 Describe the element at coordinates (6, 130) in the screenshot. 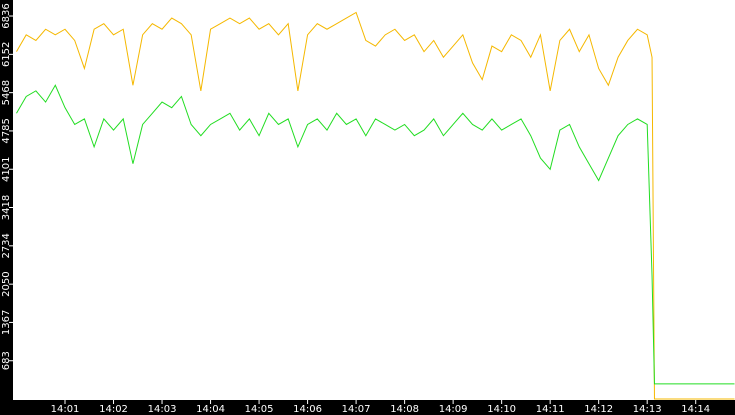

I see `y-tick-label: 4785` at that location.